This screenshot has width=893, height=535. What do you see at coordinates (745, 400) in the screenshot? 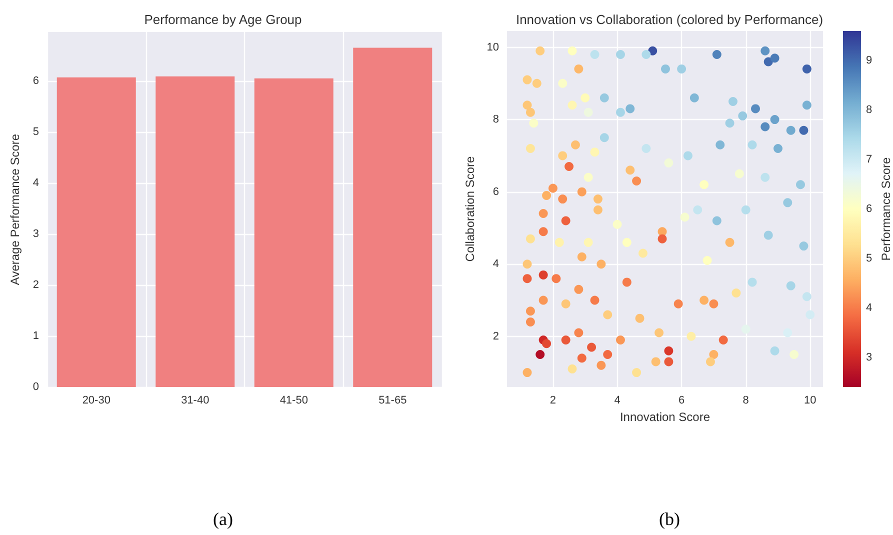
I see `x-tick-label: 8` at bounding box center [745, 400].